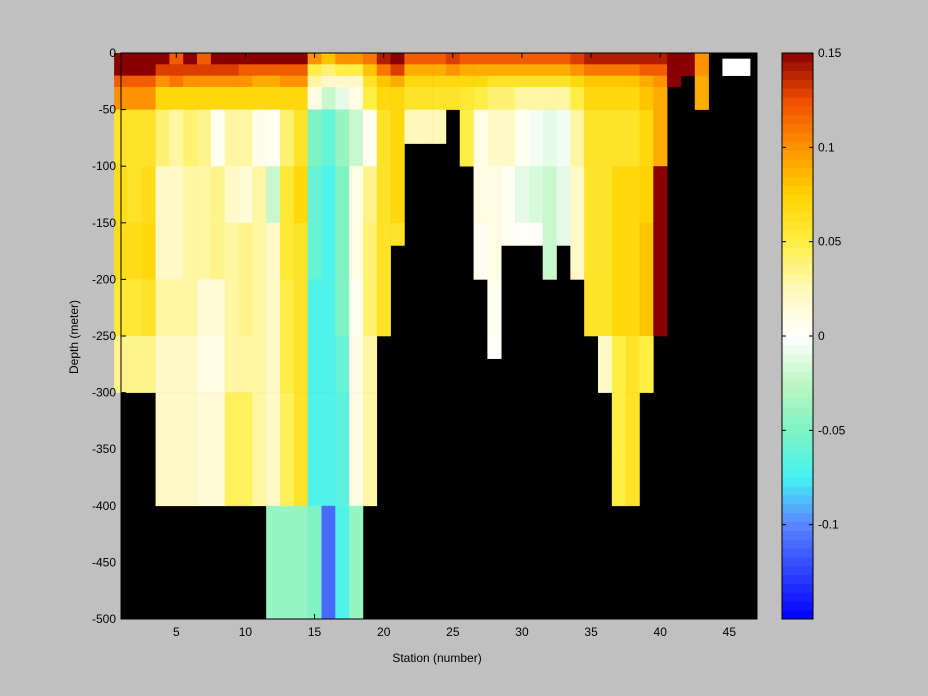  What do you see at coordinates (104, 619) in the screenshot?
I see `y-tick-label: -500` at bounding box center [104, 619].